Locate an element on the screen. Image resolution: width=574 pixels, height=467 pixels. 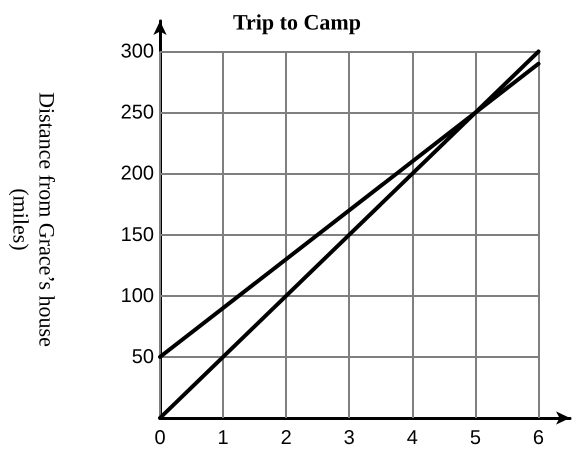
y-tick-label: 250 is located at coordinates (137, 113).